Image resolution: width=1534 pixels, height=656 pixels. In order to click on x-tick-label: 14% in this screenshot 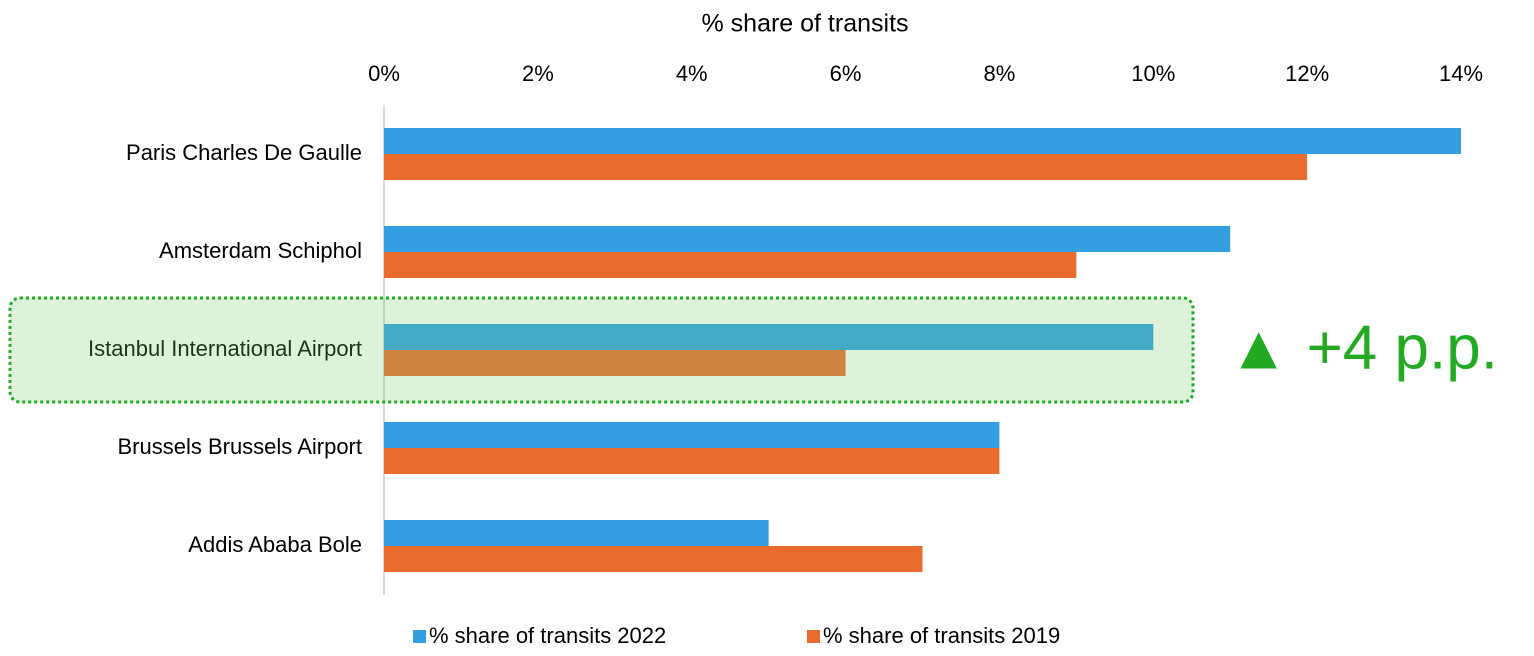, I will do `click(1461, 73)`.